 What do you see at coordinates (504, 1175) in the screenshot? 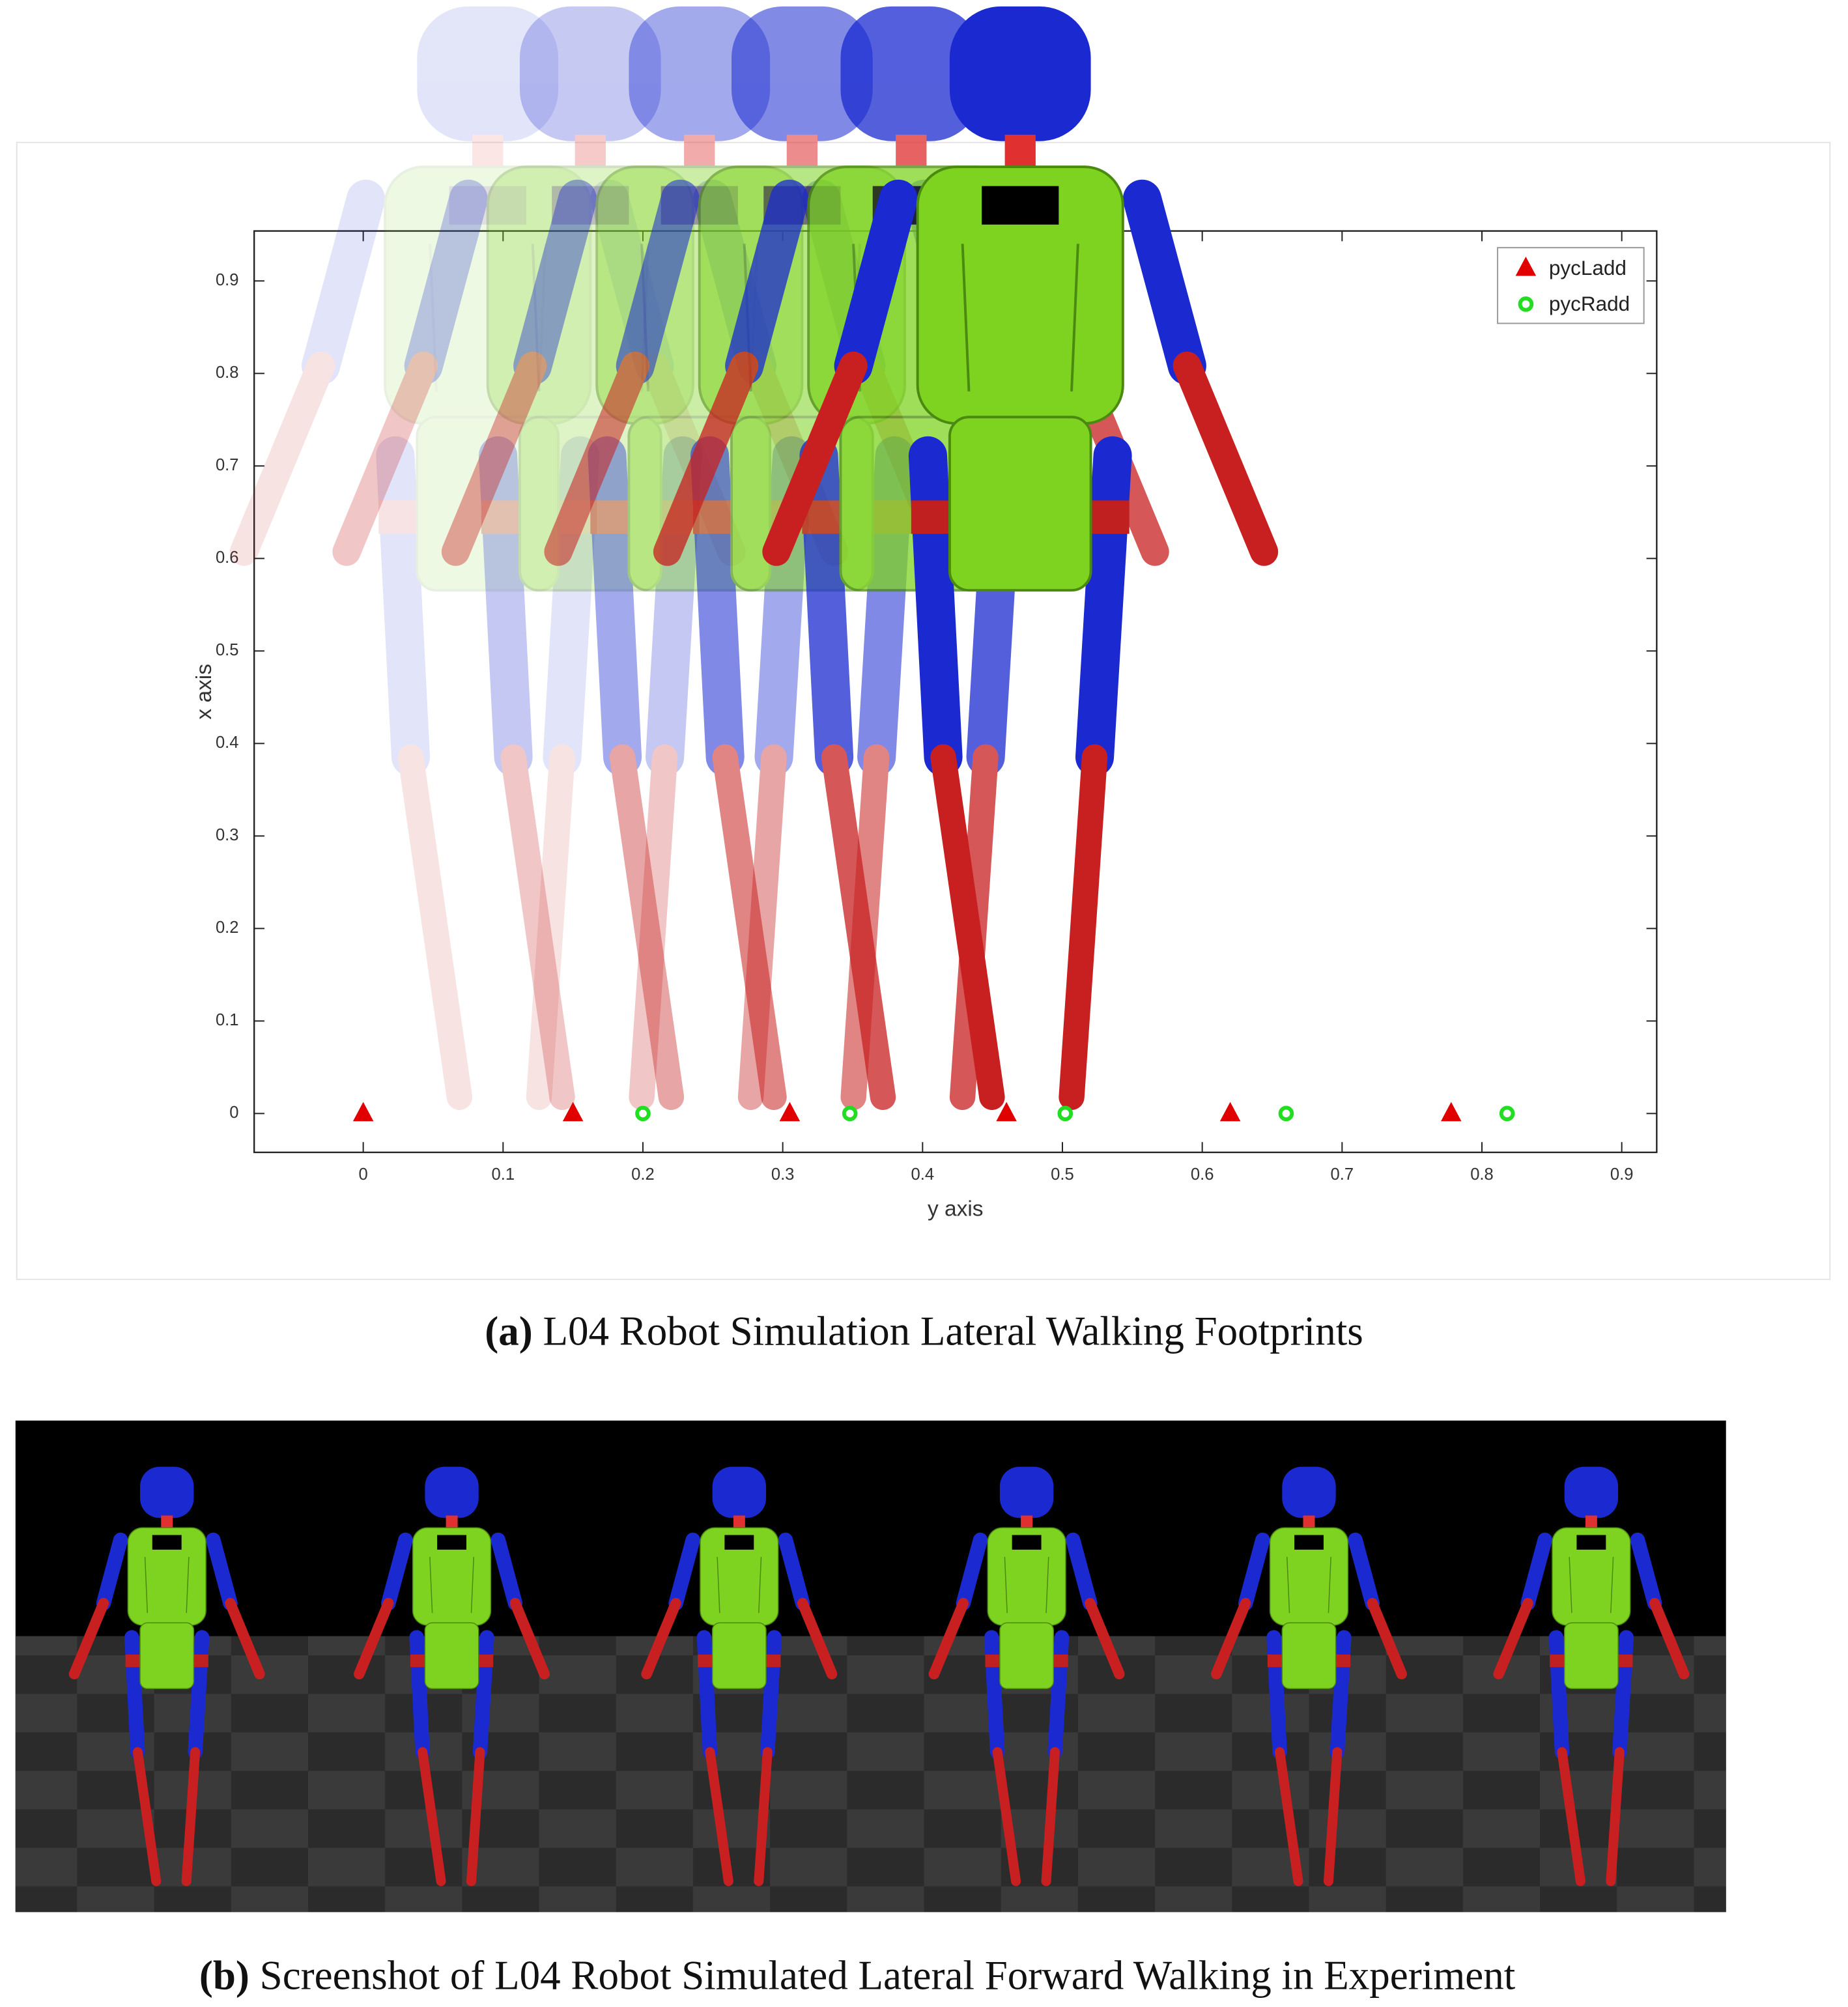
I see `x-tick-label: 0.1` at bounding box center [504, 1175].